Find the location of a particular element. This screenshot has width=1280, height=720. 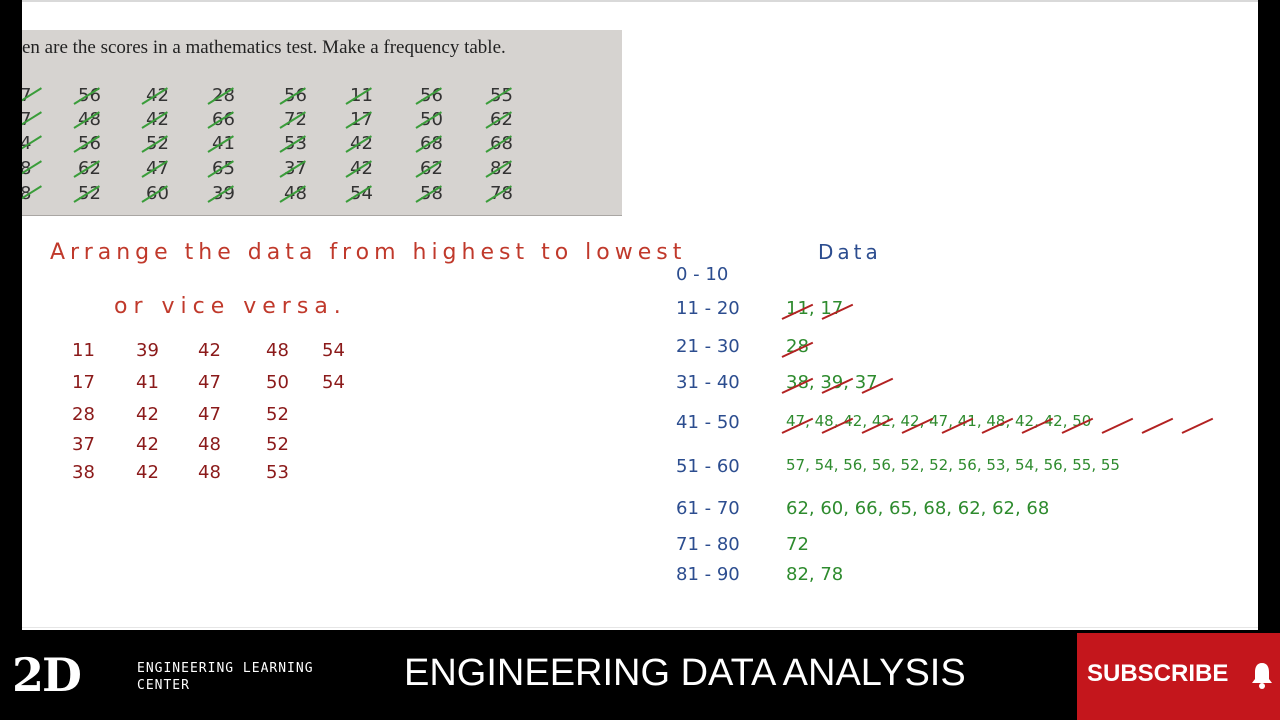

bell-icon is located at coordinates (1262, 676).